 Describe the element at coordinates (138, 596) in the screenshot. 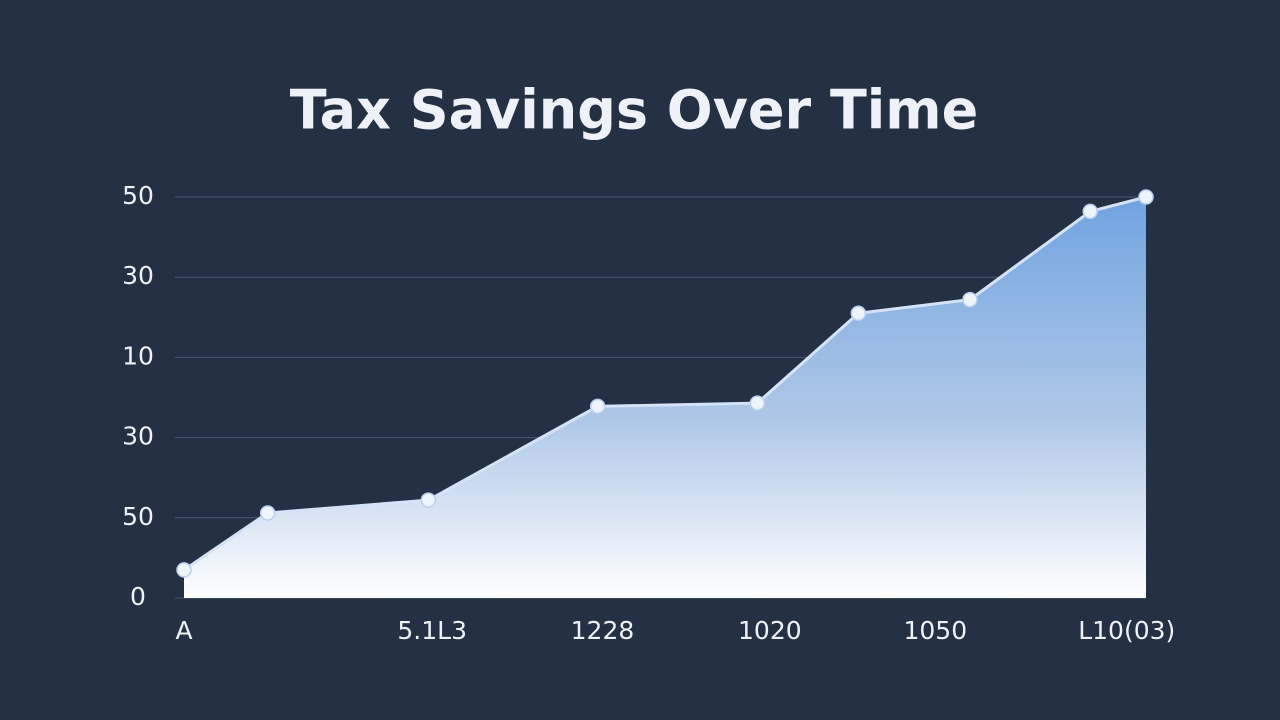

I see `y-tick-label: 0` at that location.